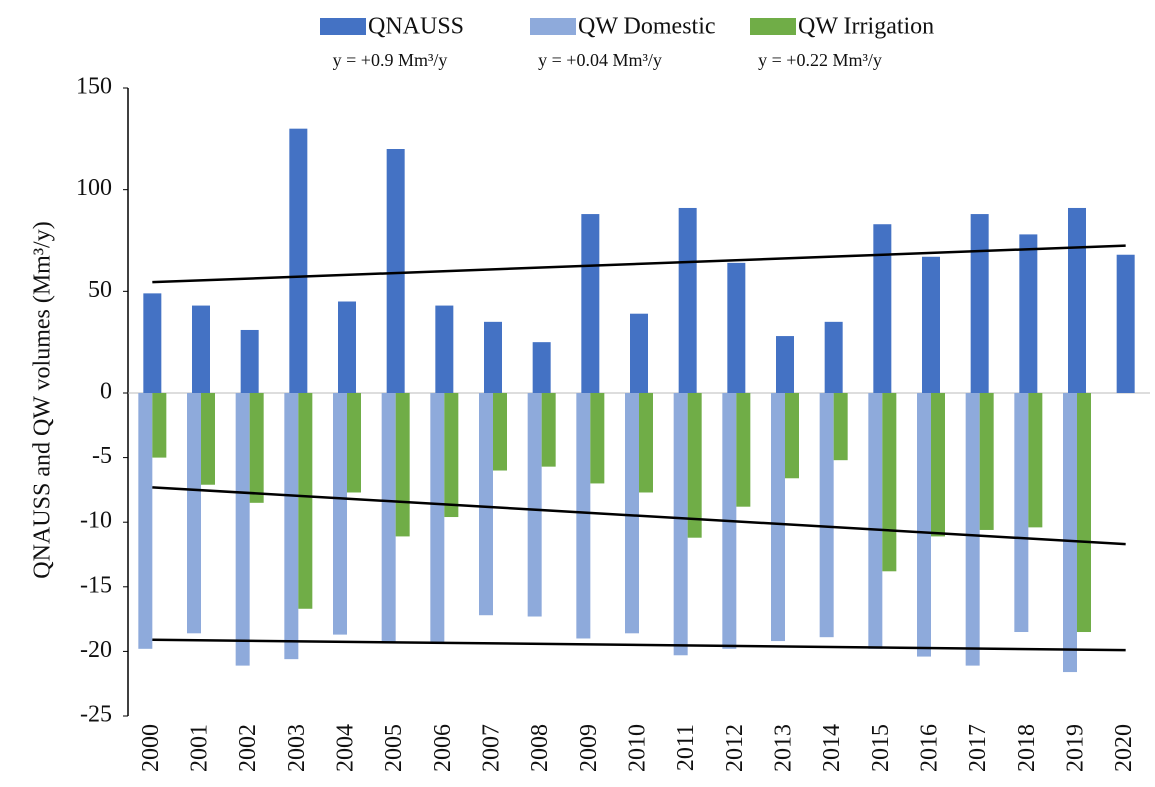 The height and width of the screenshot is (787, 1155). I want to click on y-tick-label: 0, so click(106, 392).